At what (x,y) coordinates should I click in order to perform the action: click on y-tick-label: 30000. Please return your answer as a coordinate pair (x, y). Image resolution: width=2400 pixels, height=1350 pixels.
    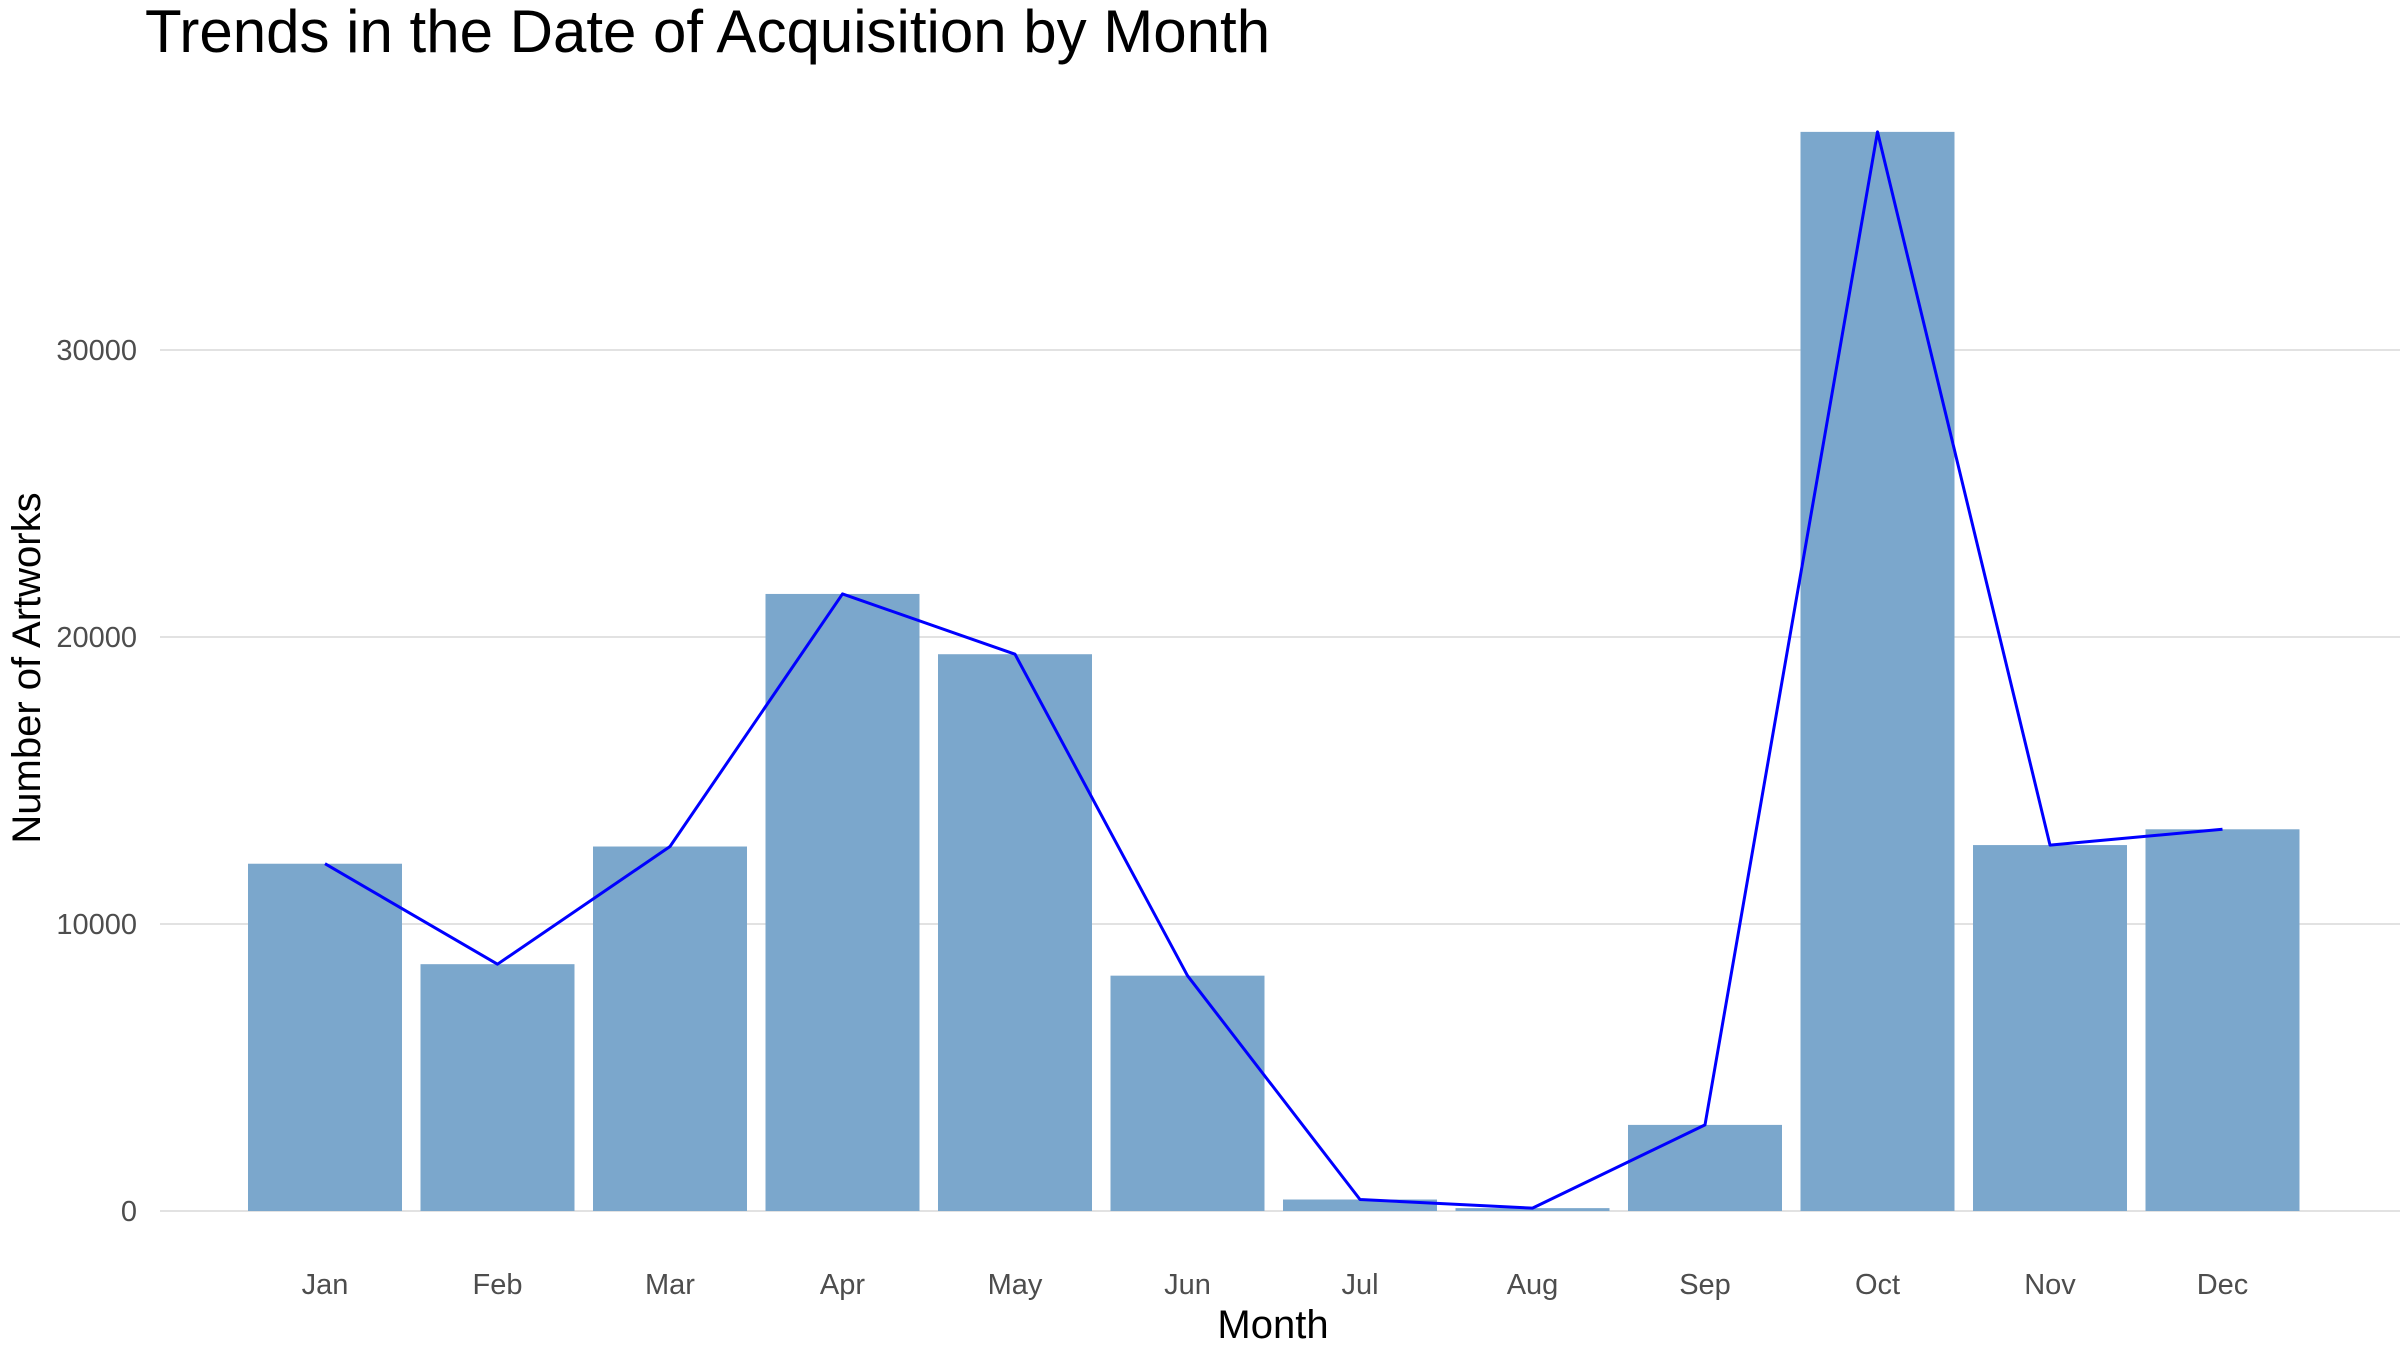
    Looking at the image, I should click on (96, 351).